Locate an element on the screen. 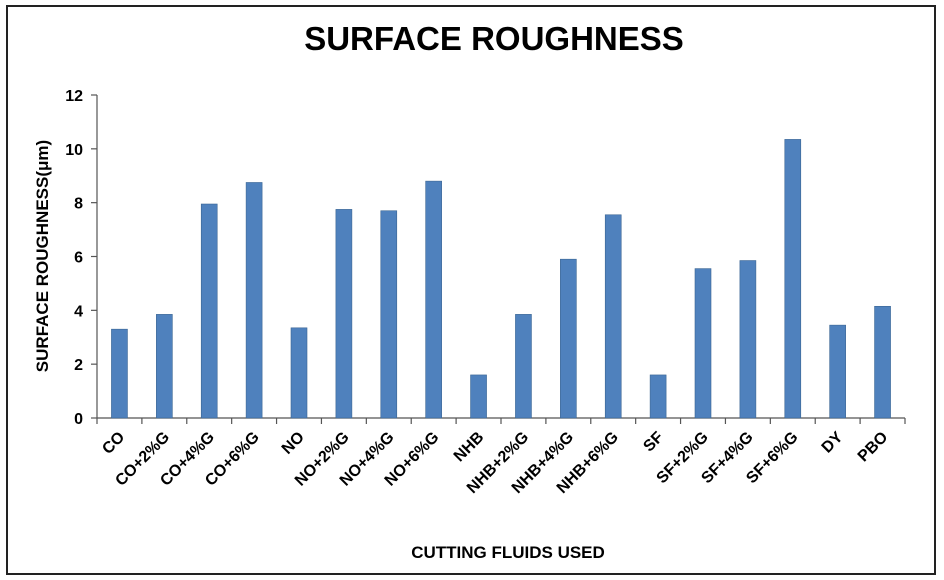 Image resolution: width=944 pixels, height=580 pixels. x-axis-label: CUTTING FLUIDS USED is located at coordinates (508, 552).